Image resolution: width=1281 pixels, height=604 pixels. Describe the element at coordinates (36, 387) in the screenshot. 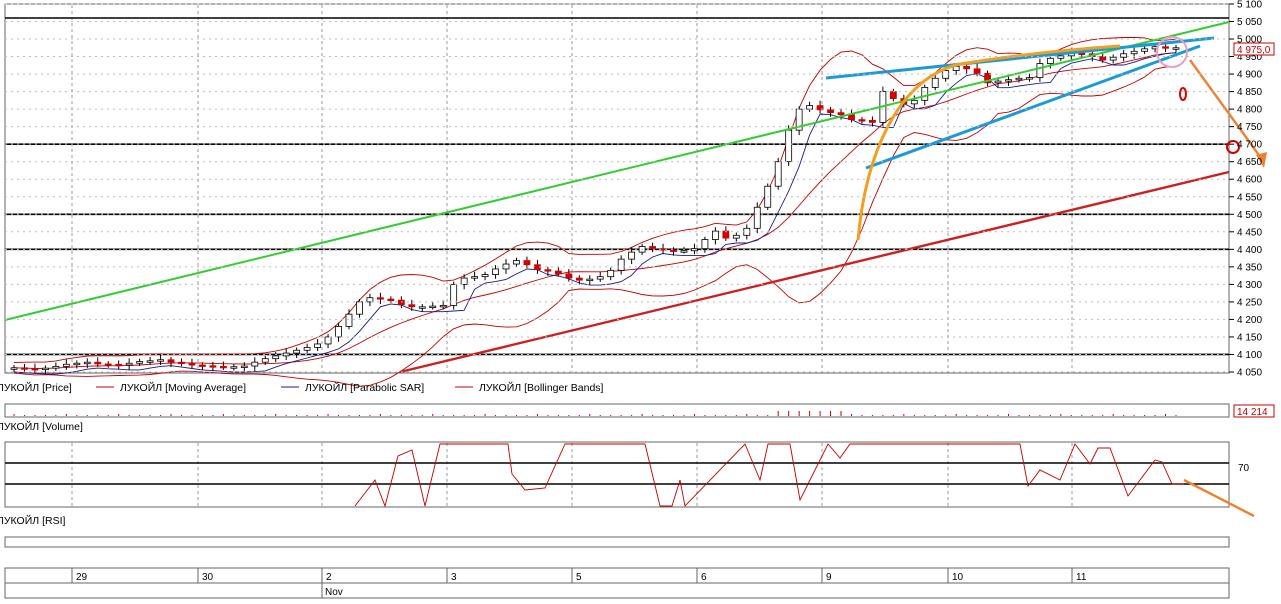

I see `legend-price: ЛУКОЙЛ [Price]` at that location.